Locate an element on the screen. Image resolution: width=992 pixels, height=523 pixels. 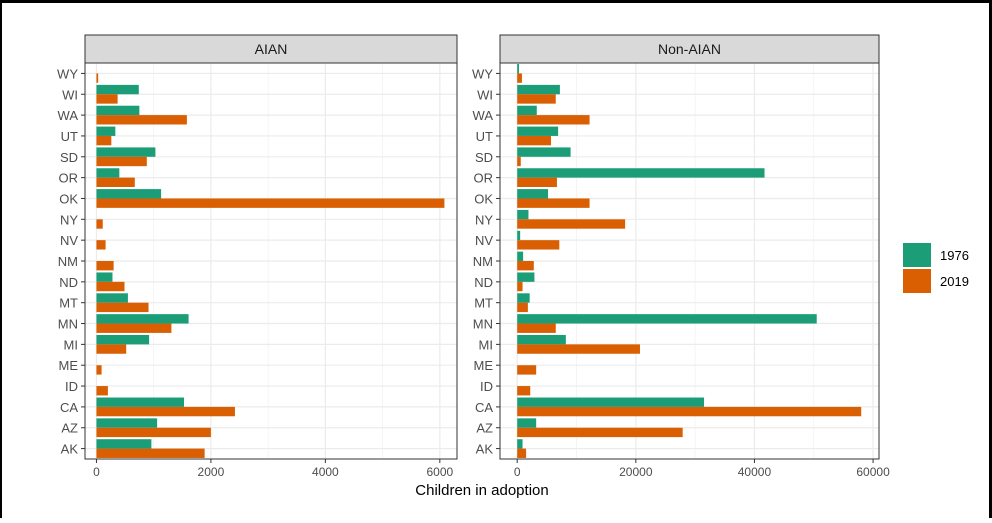
panel-title: AIAN is located at coordinates (271, 49).